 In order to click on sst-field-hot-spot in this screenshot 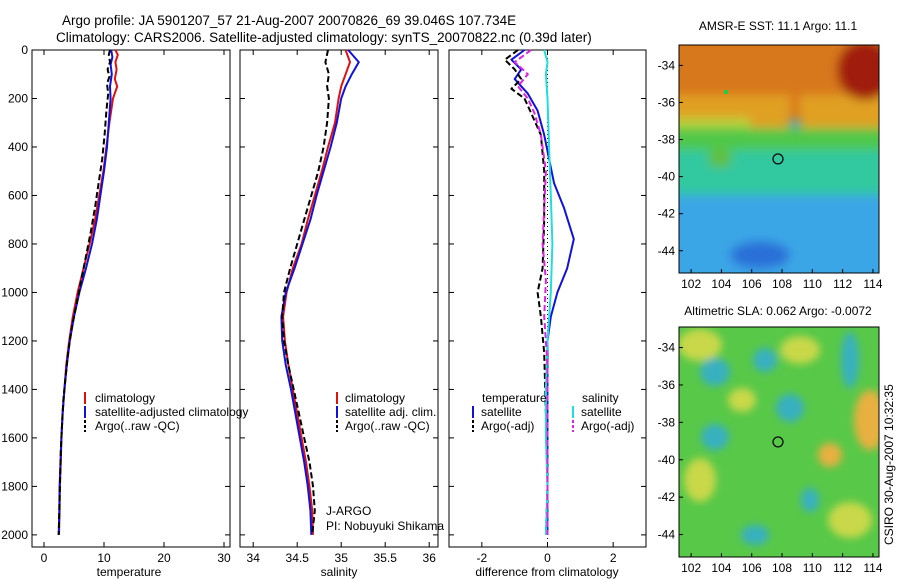, I will do `click(858, 72)`.